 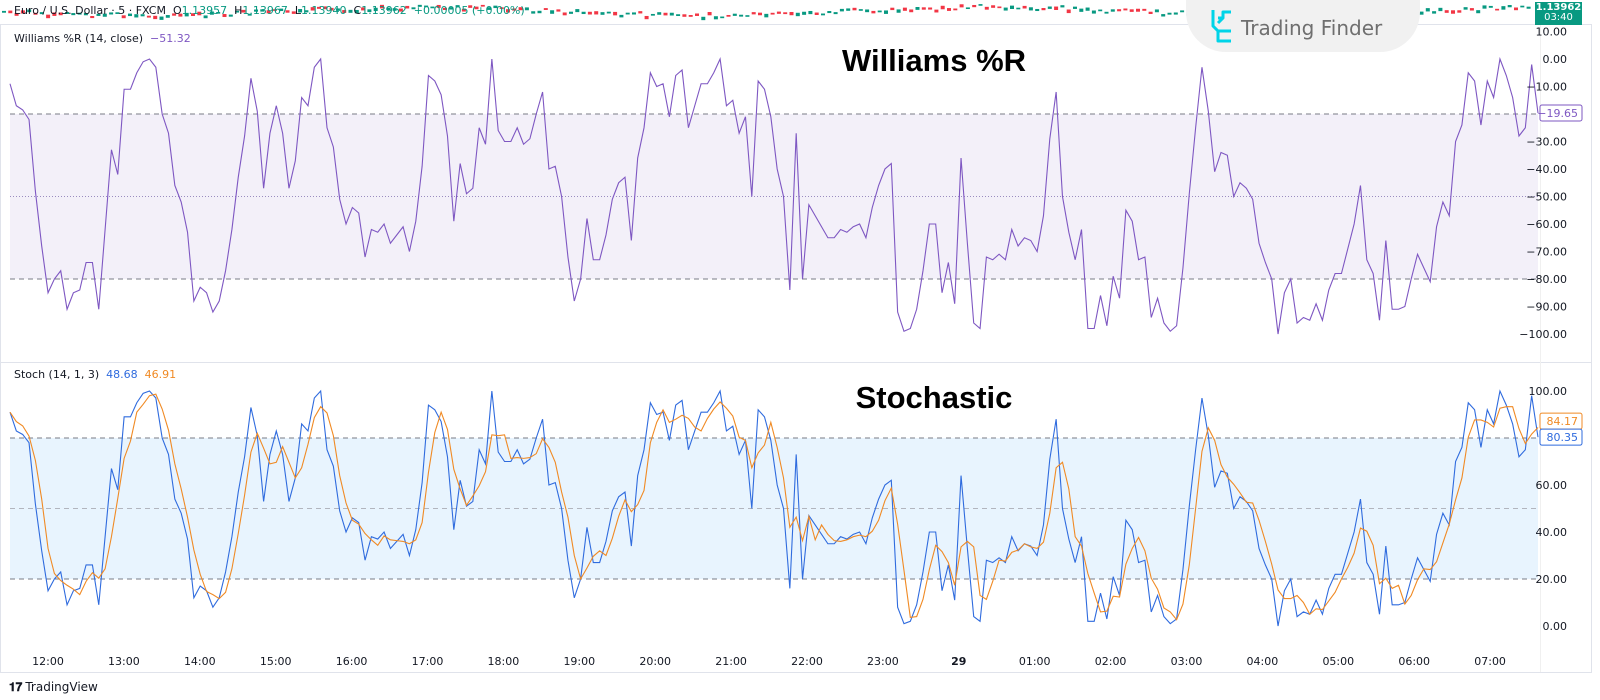 I want to click on last-price: 1.13962, so click(x=1558, y=7).